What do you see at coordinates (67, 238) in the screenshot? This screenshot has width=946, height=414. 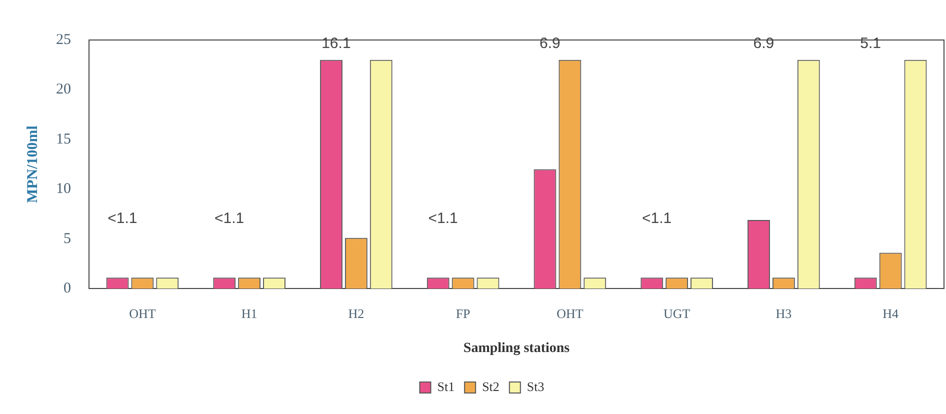 I see `y-tick-label: 5` at bounding box center [67, 238].